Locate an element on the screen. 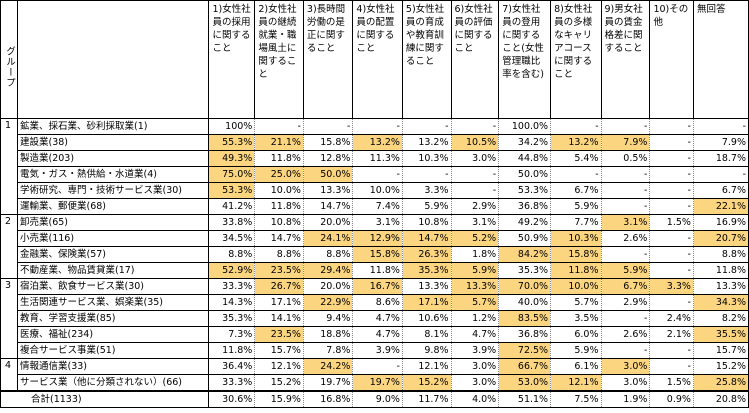 The height and width of the screenshot is (413, 749). value-cell: 3.1% is located at coordinates (626, 222).